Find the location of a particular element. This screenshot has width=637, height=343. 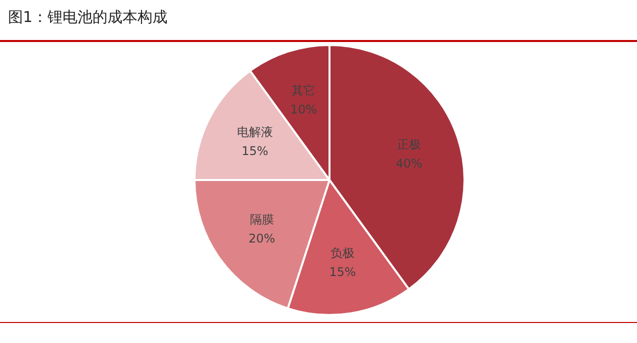

slice-label: 电解液 is located at coordinates (254, 132).